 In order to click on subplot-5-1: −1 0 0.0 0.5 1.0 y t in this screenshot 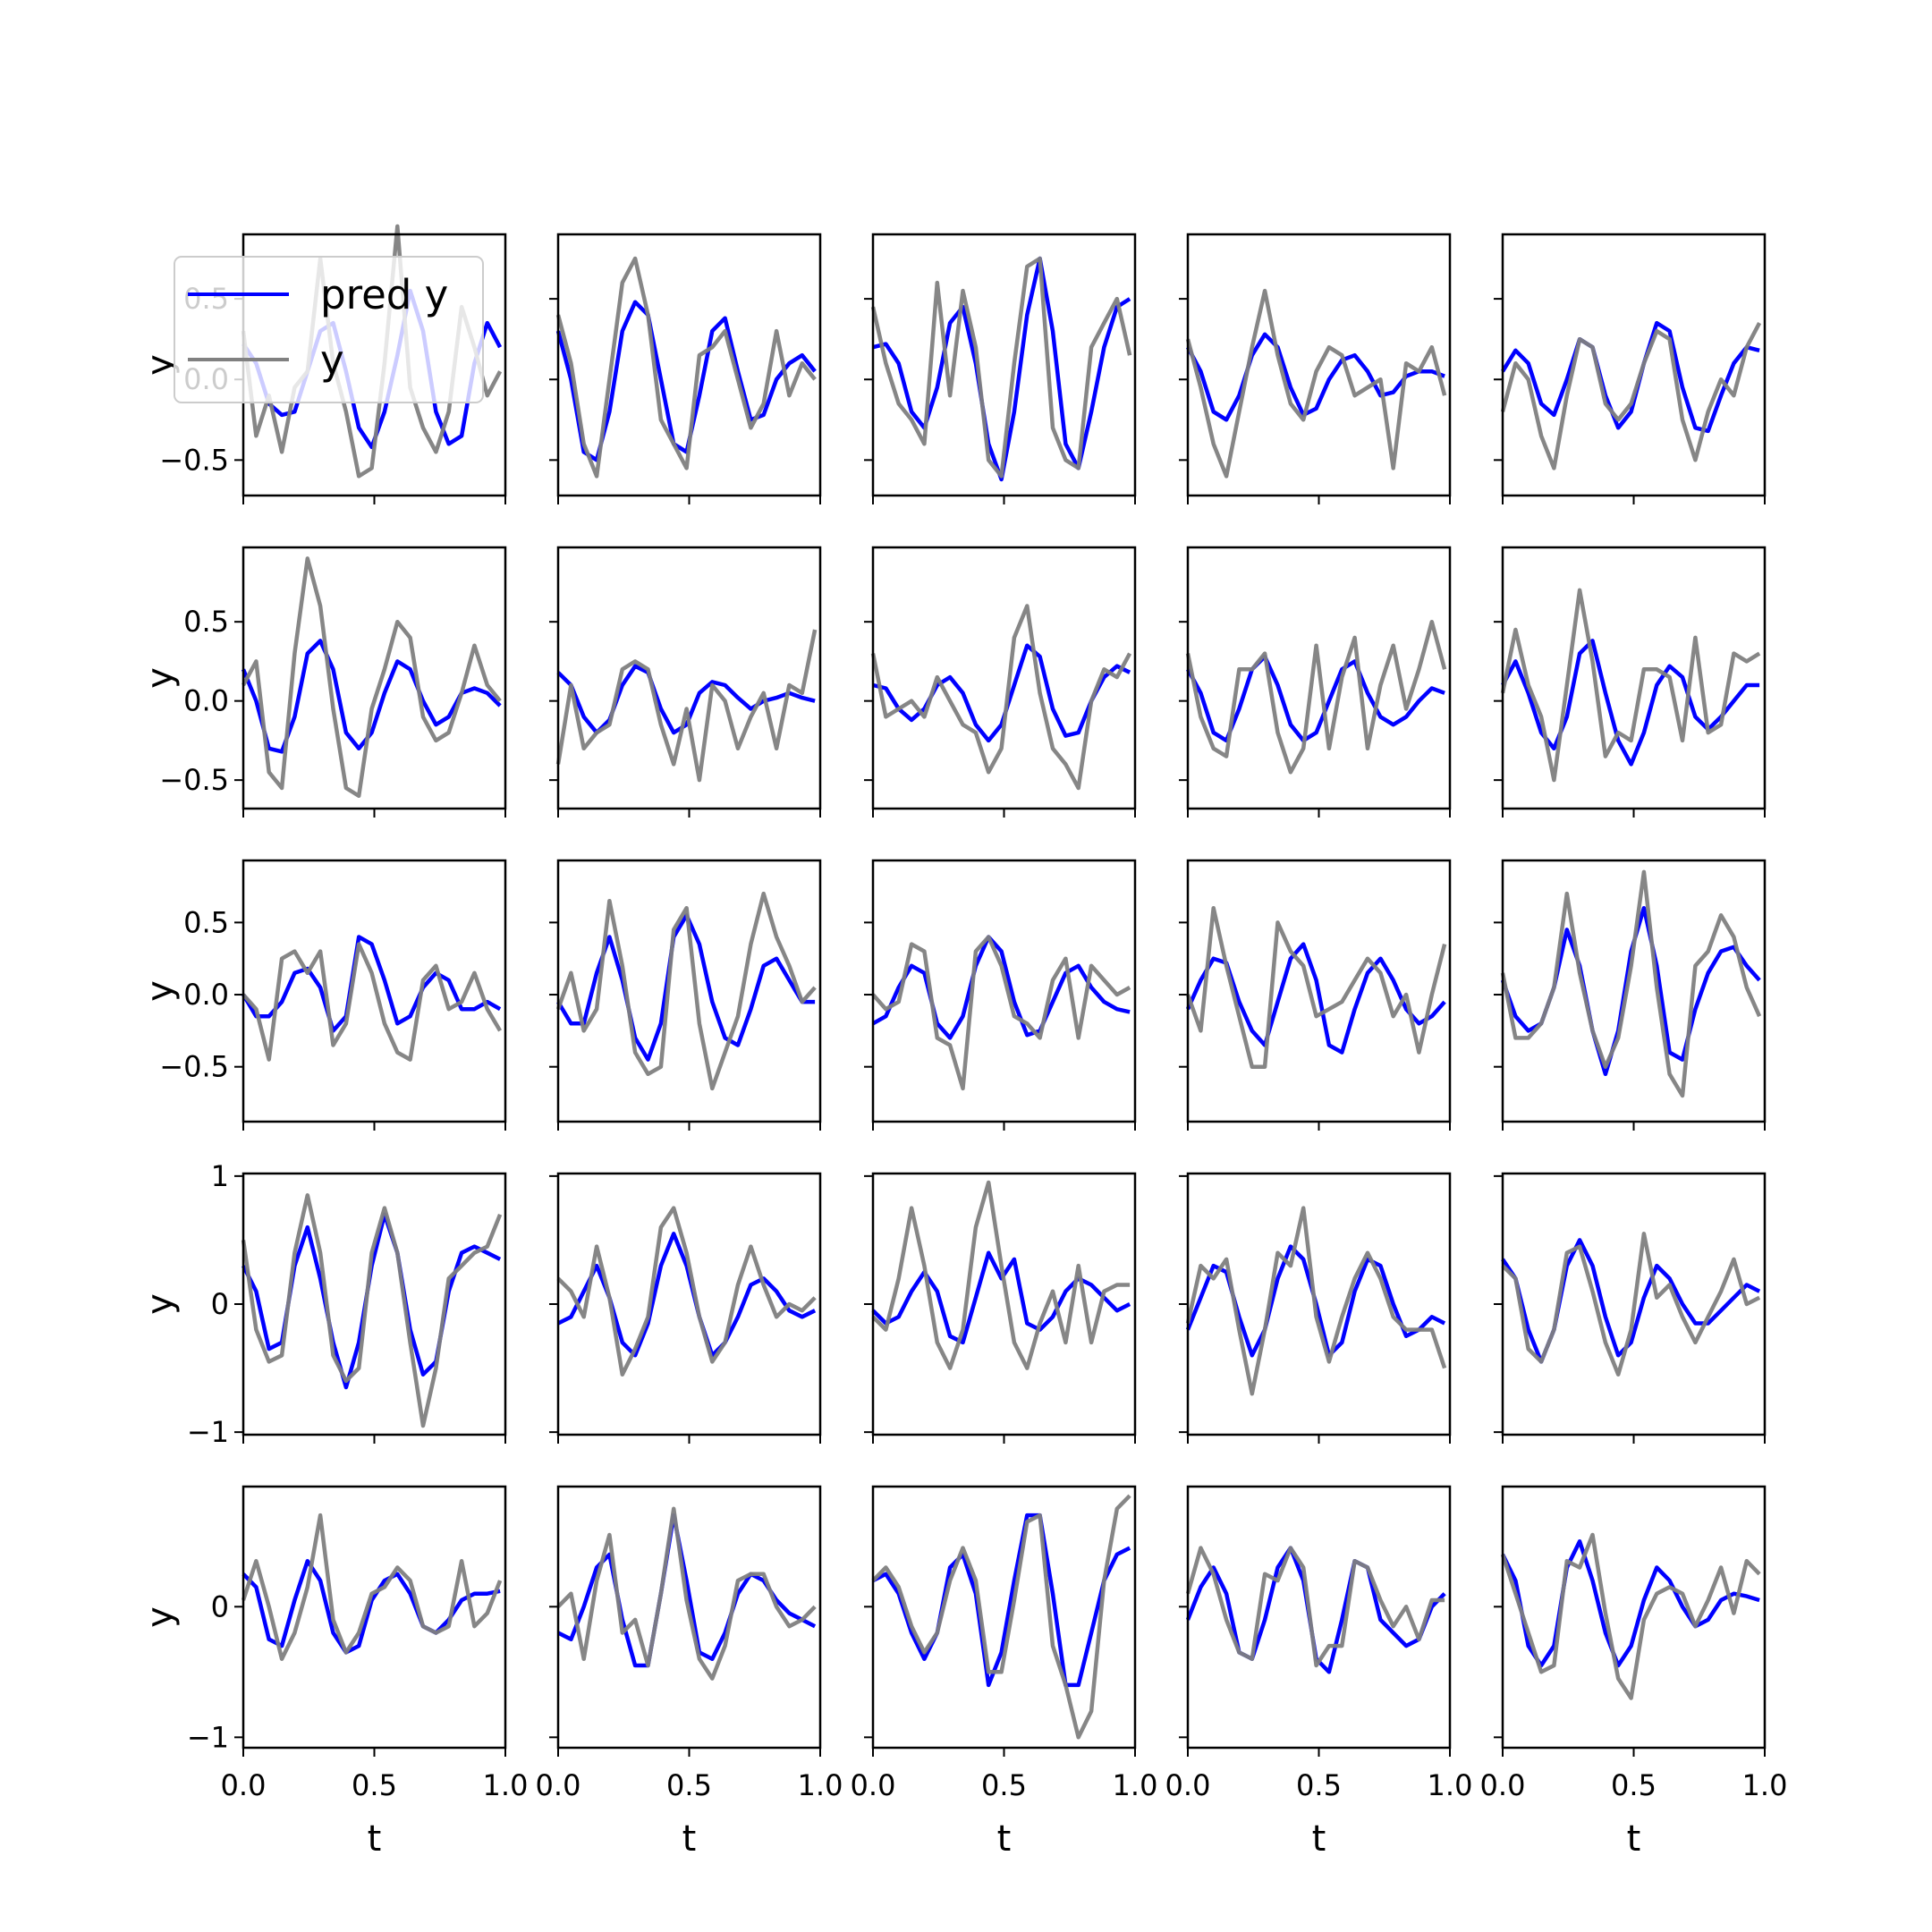, I will do `click(334, 1672)`.